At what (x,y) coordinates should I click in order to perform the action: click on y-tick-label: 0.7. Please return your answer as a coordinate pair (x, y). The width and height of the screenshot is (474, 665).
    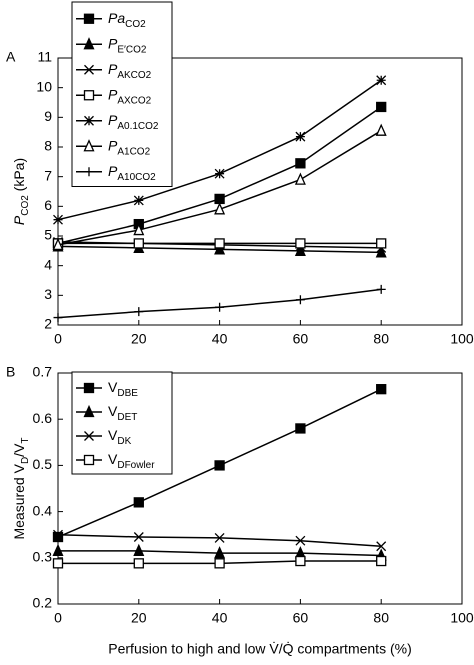
    Looking at the image, I should click on (43, 372).